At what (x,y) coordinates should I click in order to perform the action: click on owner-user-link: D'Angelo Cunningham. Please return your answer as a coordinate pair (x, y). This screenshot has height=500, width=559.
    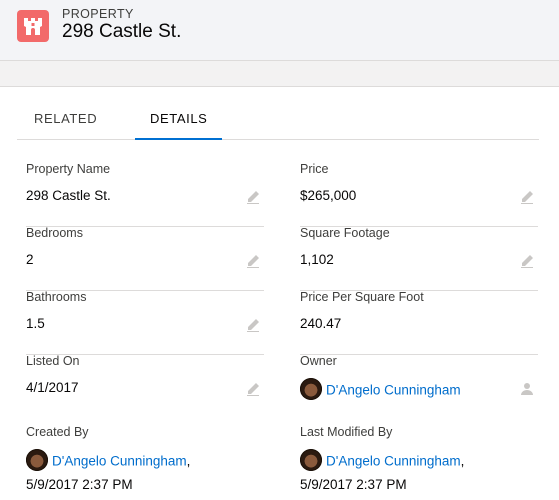
    Looking at the image, I should click on (393, 390).